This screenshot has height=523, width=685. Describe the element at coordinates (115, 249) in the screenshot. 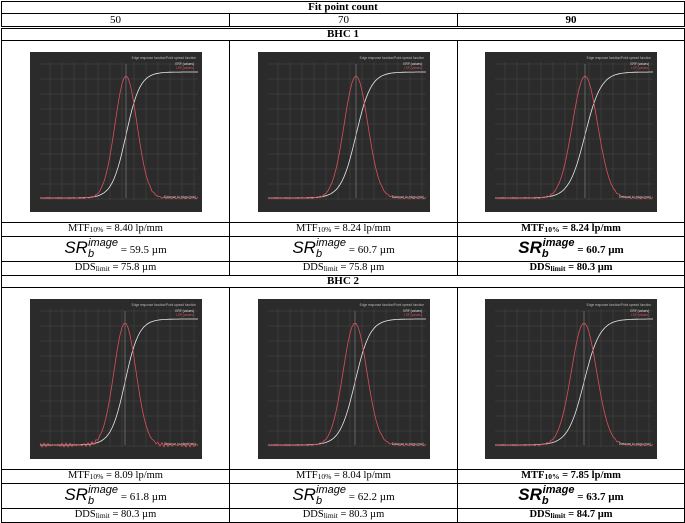

I see `sr-value: SRbimage = 59.5 µm` at that location.